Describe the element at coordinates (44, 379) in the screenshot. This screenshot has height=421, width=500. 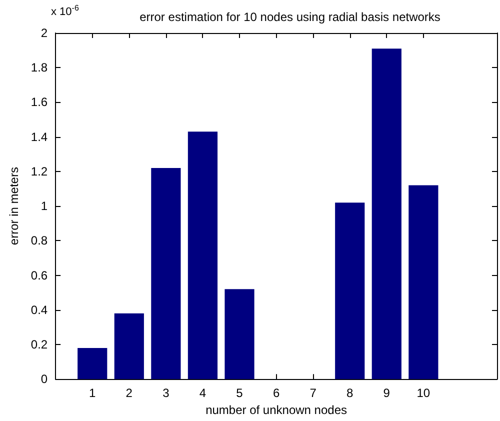
I see `y-tick-label: 0` at that location.